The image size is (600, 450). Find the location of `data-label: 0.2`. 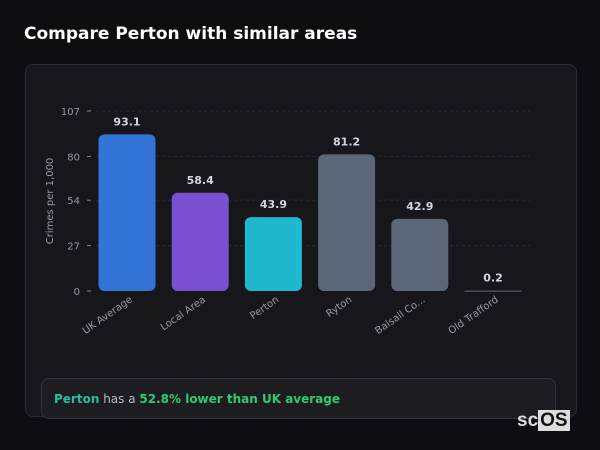

data-label: 0.2 is located at coordinates (493, 278).